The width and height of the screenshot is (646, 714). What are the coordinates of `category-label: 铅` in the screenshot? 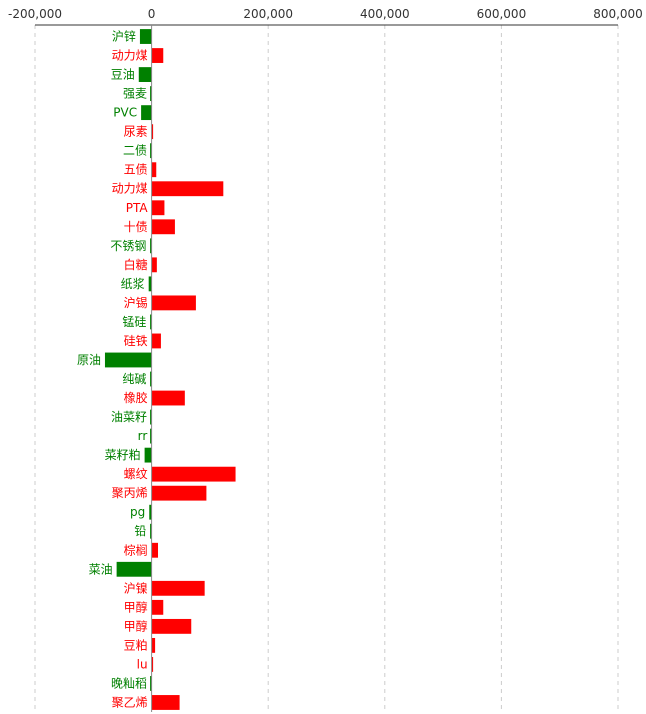 It's located at (140, 531).